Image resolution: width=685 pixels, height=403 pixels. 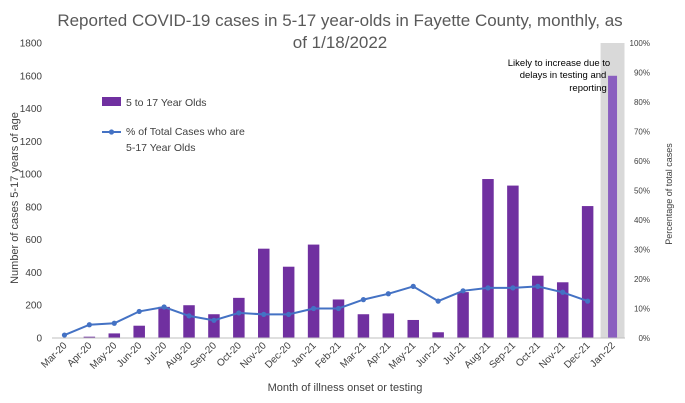 I want to click on x-tick-Aug-21: Aug-21, so click(x=478, y=355).